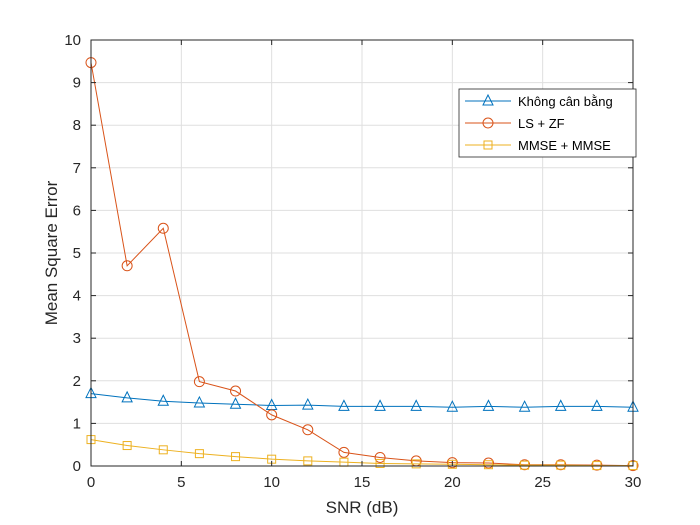 The image size is (700, 525). I want to click on y-tick-label: 2, so click(77, 381).